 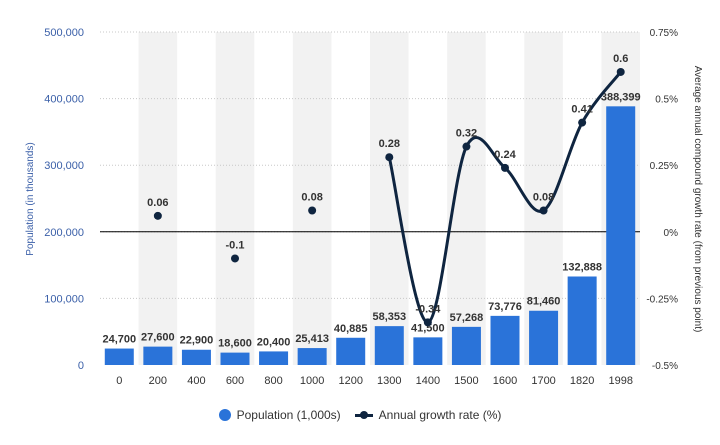 What do you see at coordinates (665, 366) in the screenshot?
I see `y2-tick-label: -0.5%` at bounding box center [665, 366].